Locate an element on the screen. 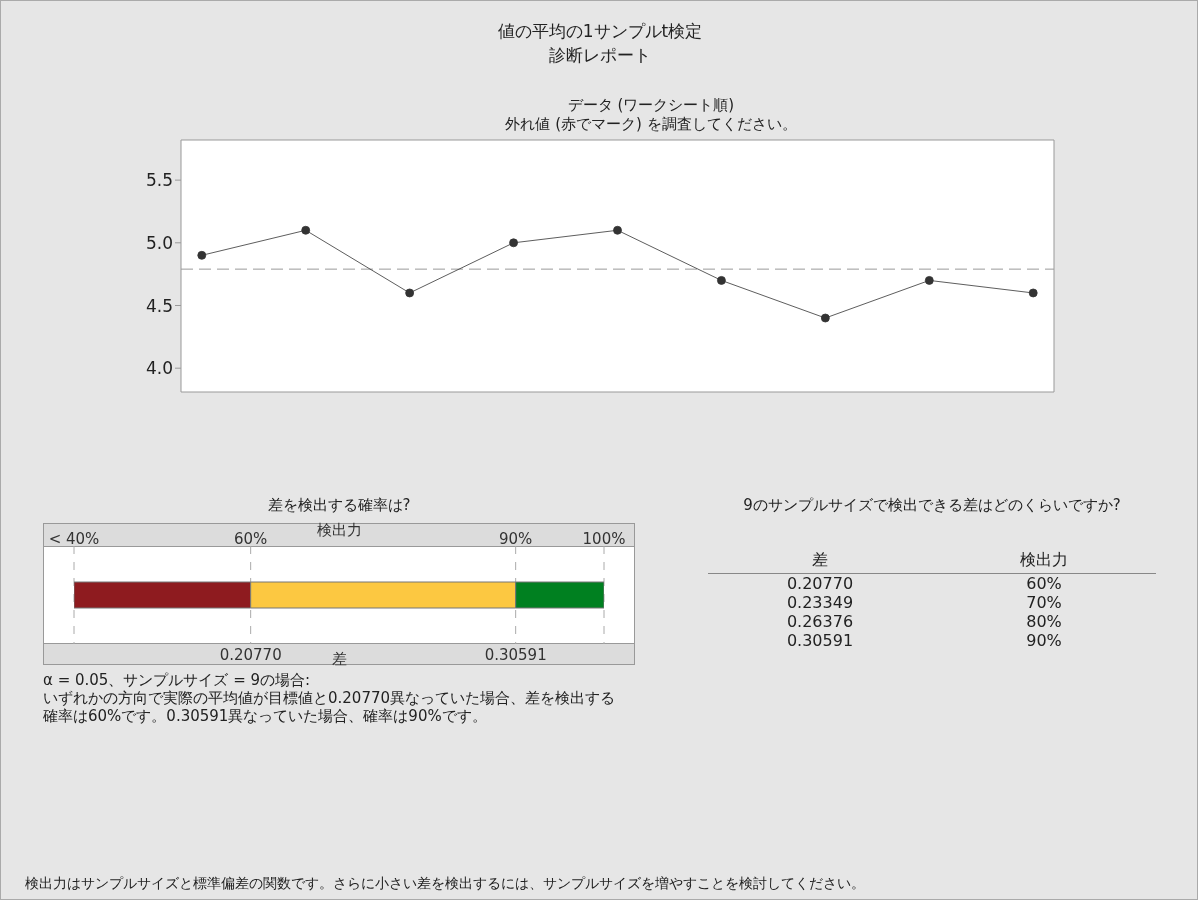 This screenshot has height=900, width=1198. y-tick-label: 5.5 is located at coordinates (159, 180).